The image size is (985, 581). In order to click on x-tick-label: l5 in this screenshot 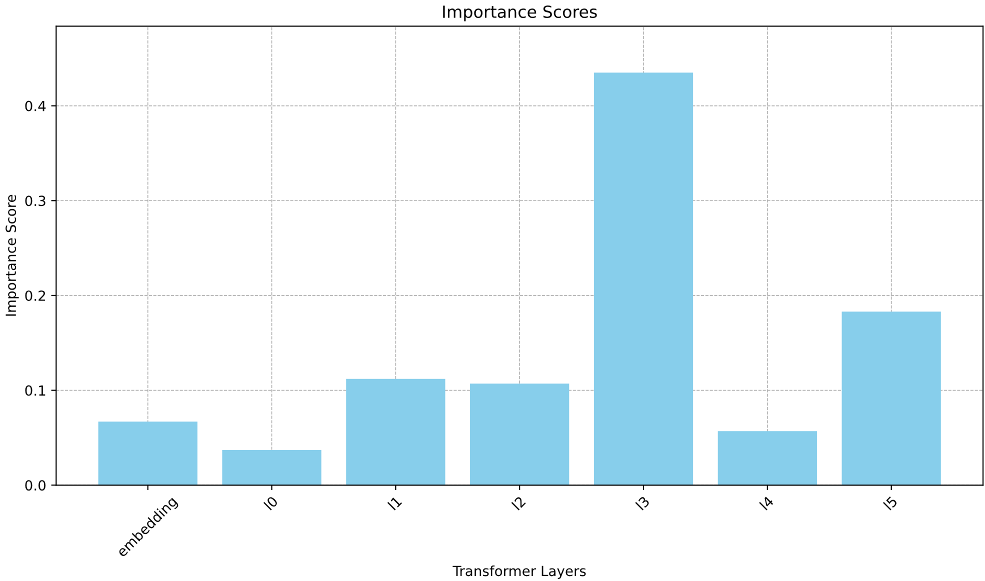, I will do `click(890, 503)`.